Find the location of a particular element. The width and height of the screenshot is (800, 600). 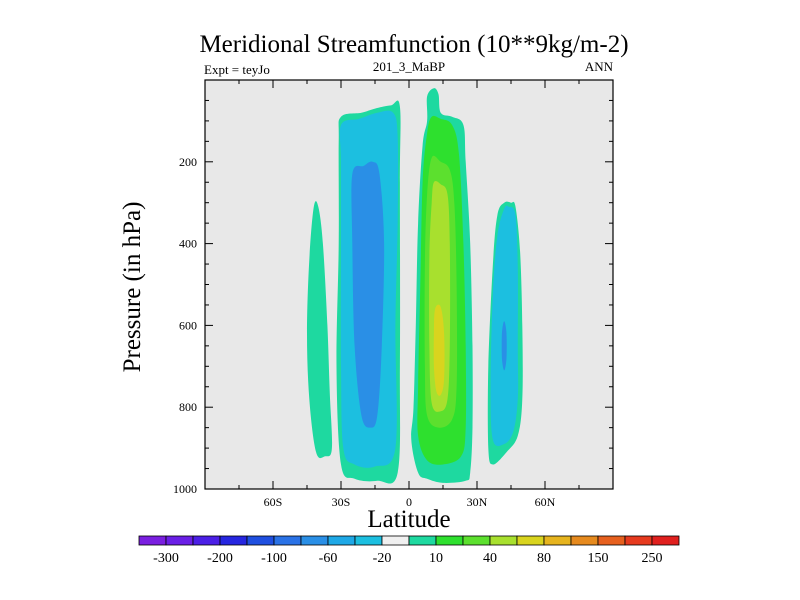

y-axis-label: Pressure (in hPa) is located at coordinates (132, 287).